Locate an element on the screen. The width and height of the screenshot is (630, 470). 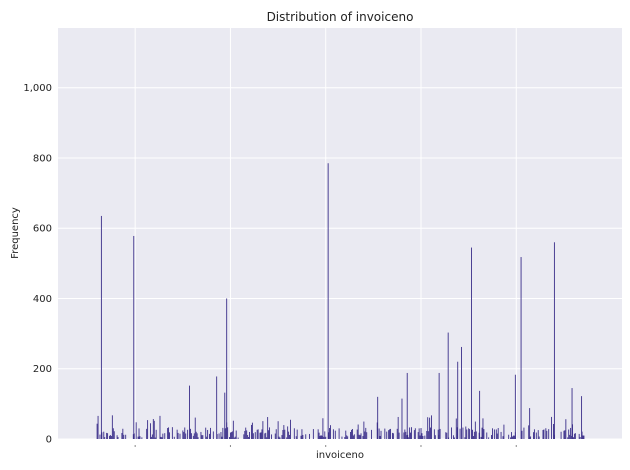
y-axis-ticks: 0 200 400 600 800 1,000 is located at coordinates (37, 264).